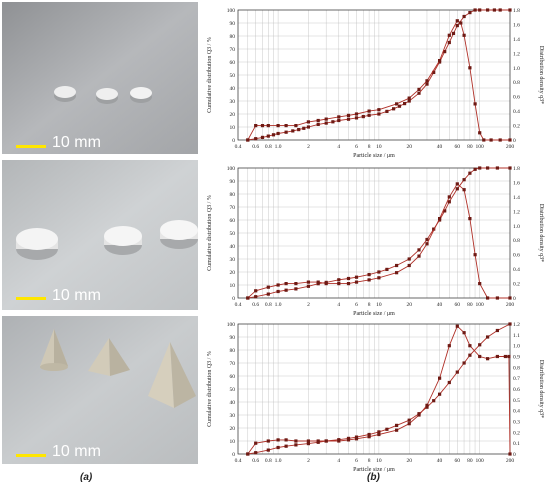  I want to click on y-tick-label-left: 60, so click(233, 221).